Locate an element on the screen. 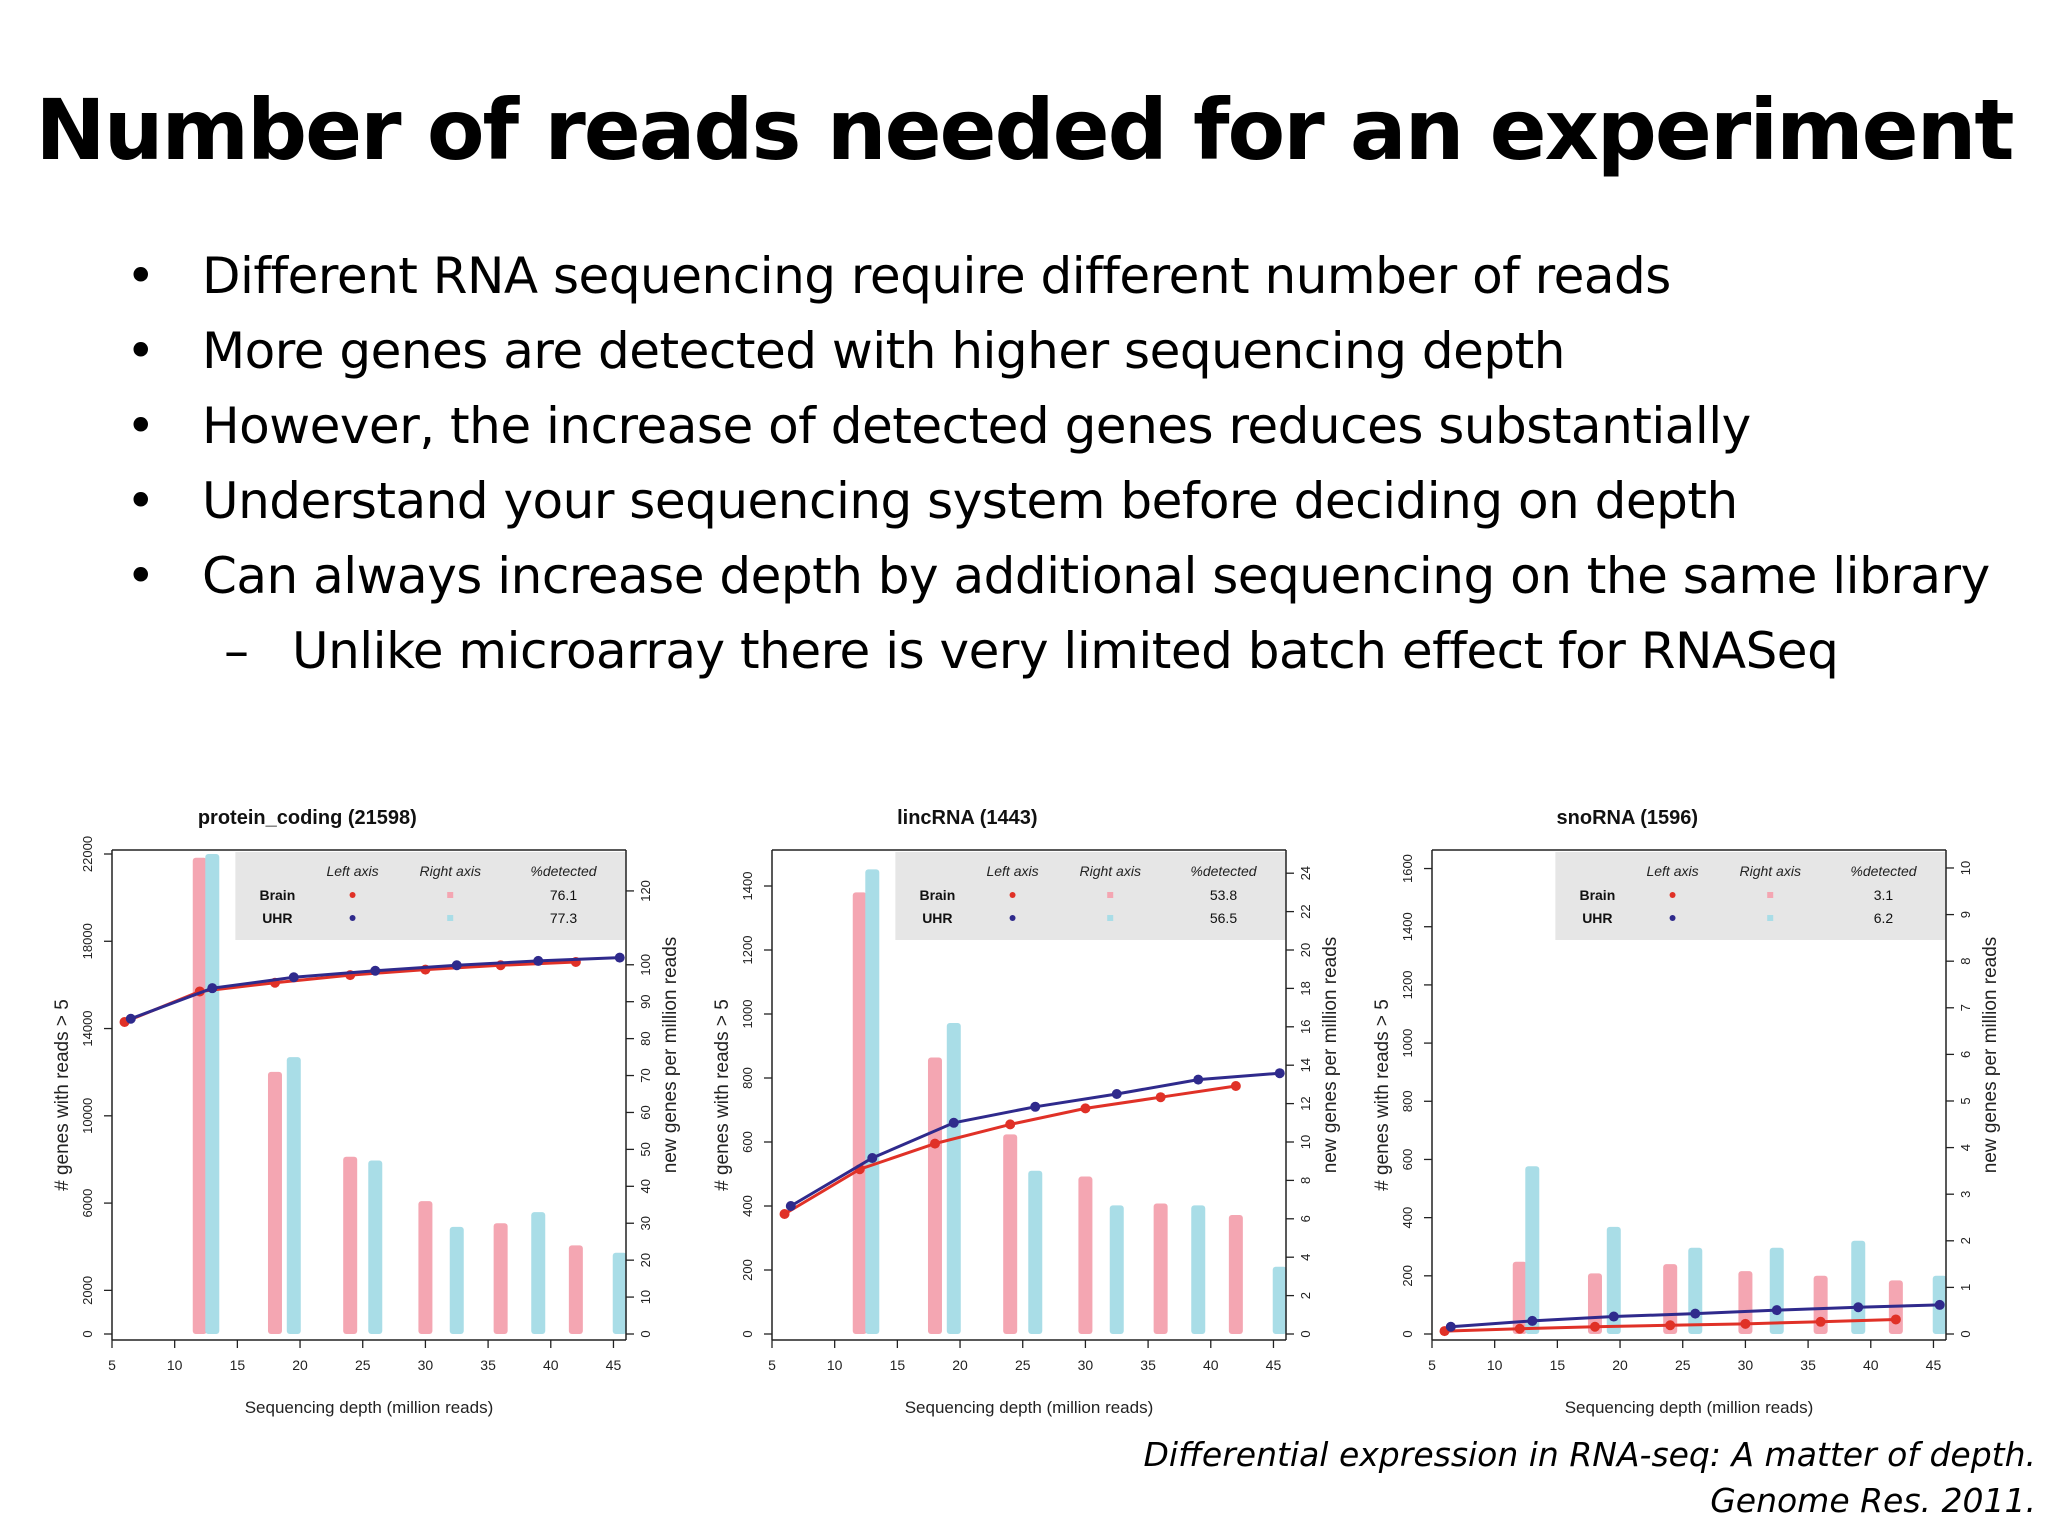 This screenshot has width=2048, height=1536. chart-y2-tick-label: 90 is located at coordinates (645, 1001).